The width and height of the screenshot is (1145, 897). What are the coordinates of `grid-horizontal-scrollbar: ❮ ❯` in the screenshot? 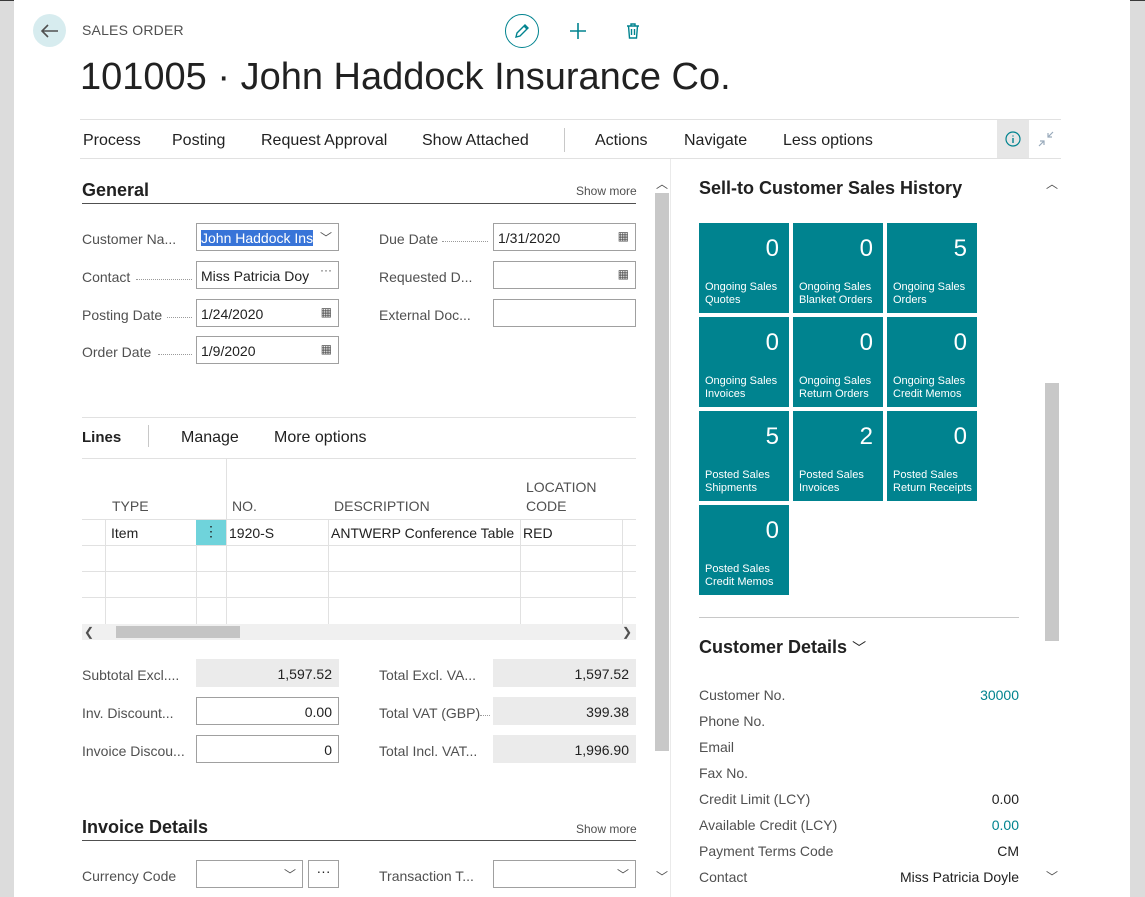 It's located at (359, 632).